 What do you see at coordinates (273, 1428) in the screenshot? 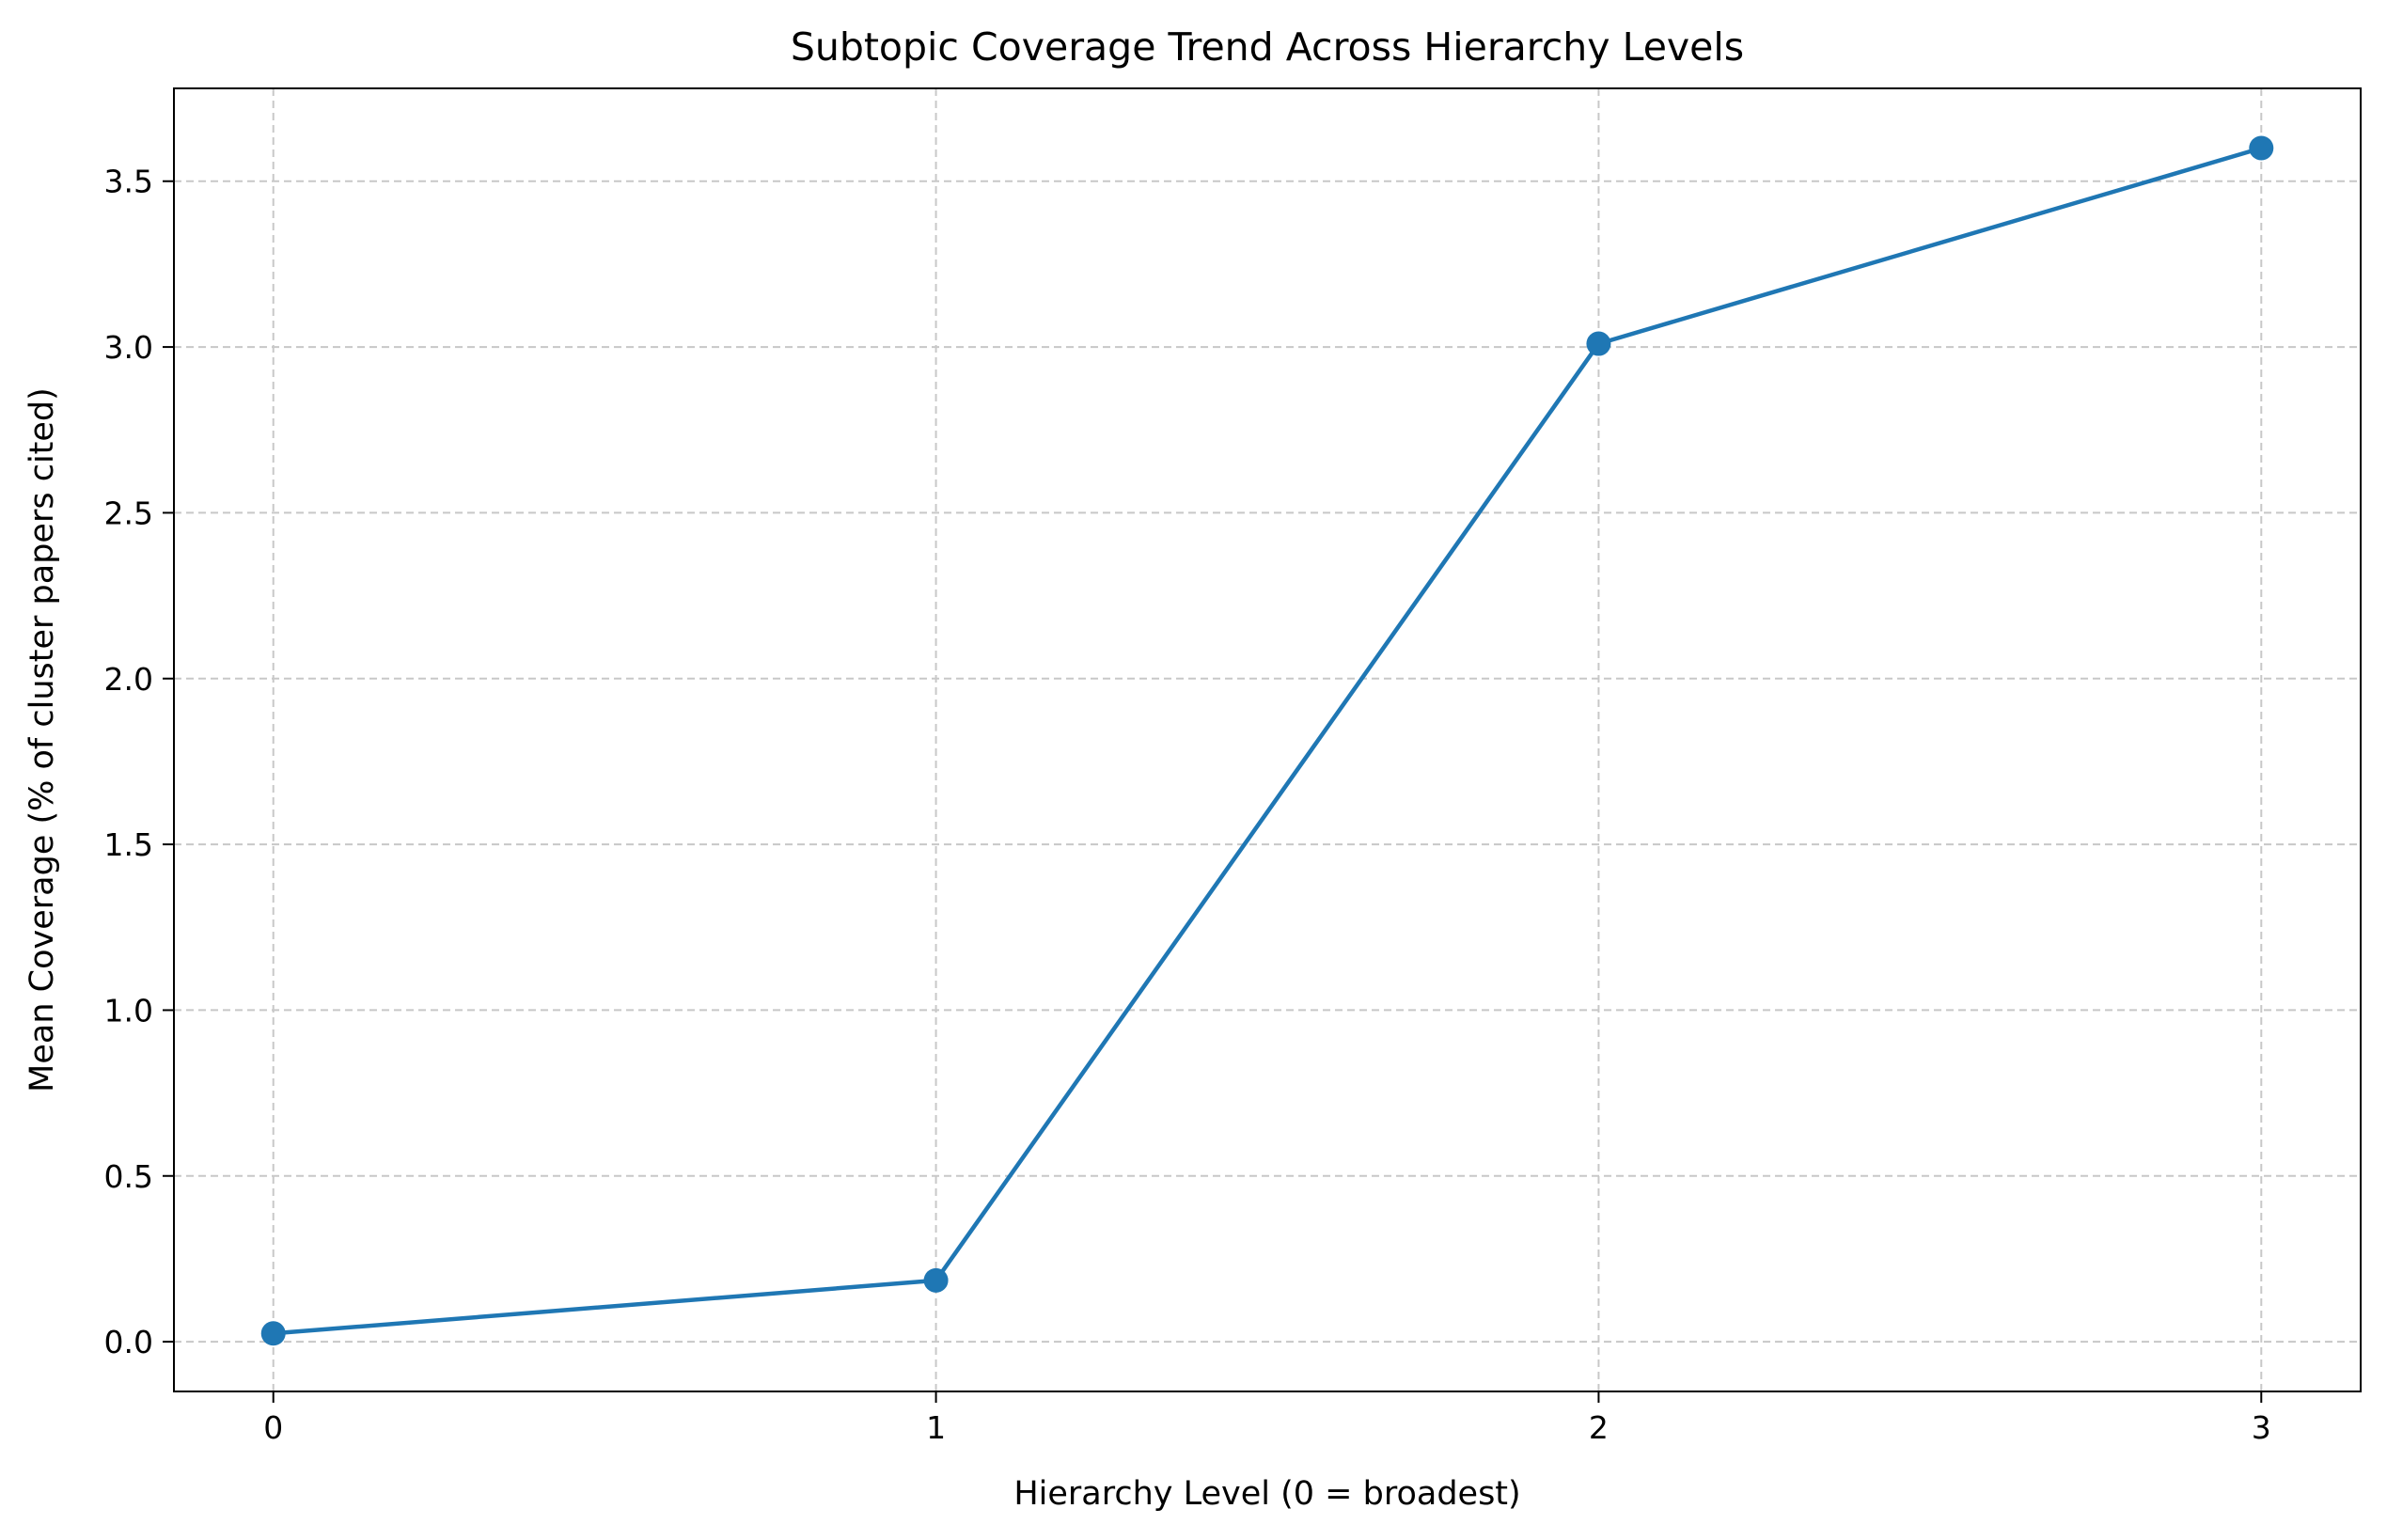
I see `x-tick-label: 0` at bounding box center [273, 1428].